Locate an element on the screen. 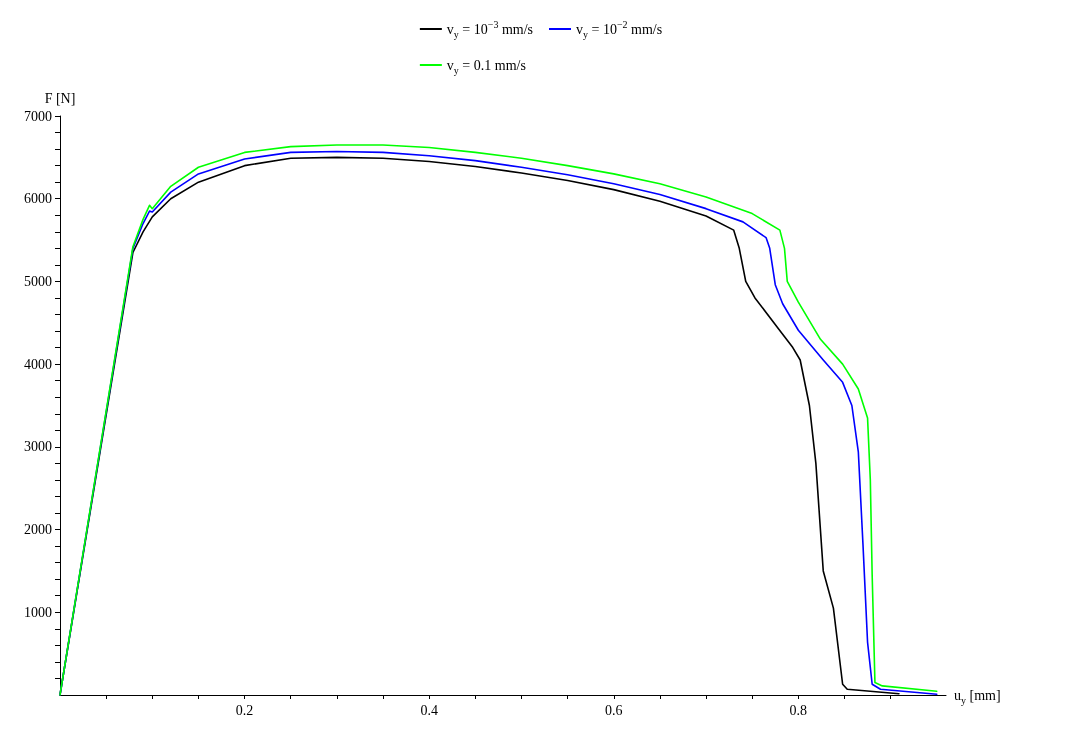  y-tick-label: 5000 is located at coordinates (38, 281).